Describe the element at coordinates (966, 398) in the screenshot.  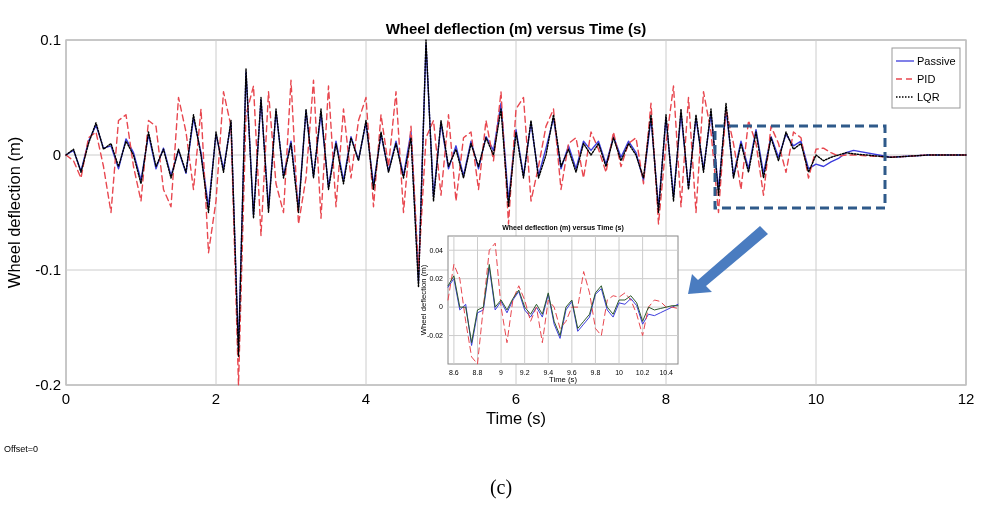
I see `x-tick-label: 12` at that location.